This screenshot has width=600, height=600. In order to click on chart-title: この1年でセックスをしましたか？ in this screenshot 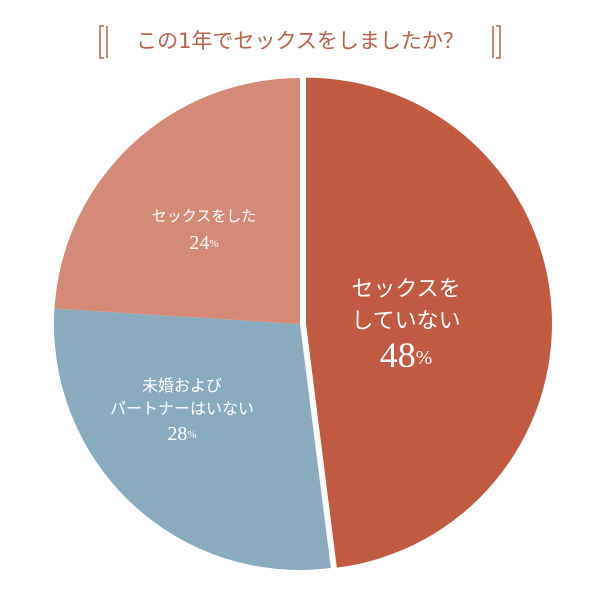, I will do `click(300, 41)`.